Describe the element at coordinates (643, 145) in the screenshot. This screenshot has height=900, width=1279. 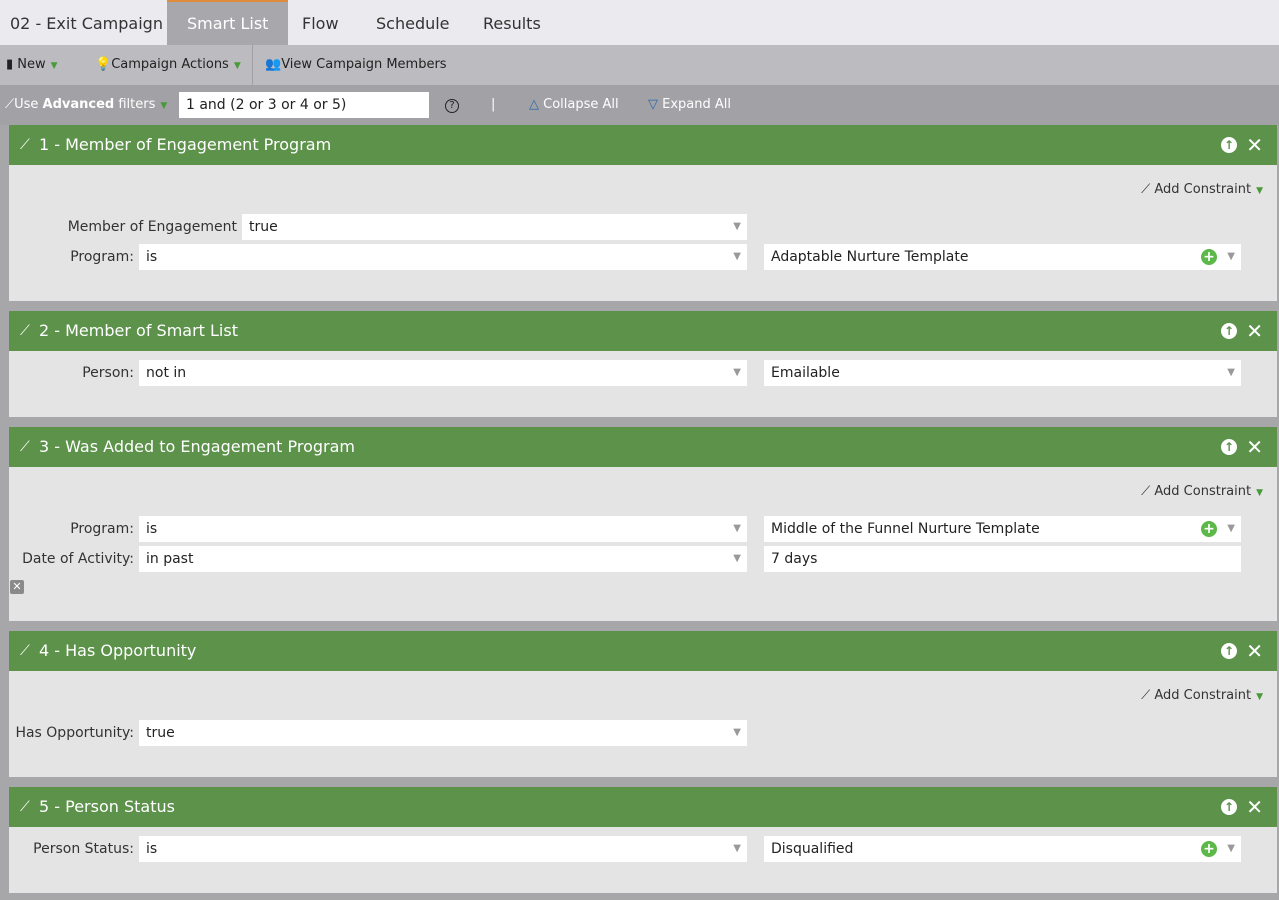
I see `filter-header: ⟋ 1 - Member of Engagement Program ↑ ✕` at that location.